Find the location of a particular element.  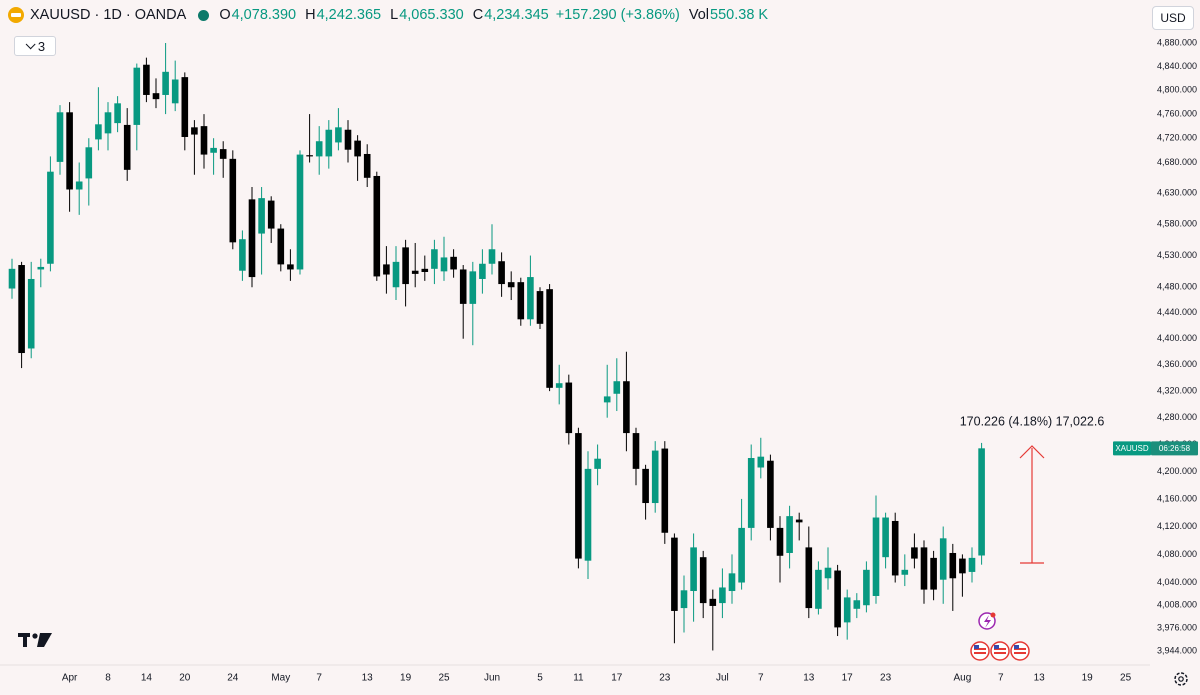

x-tick-label: 19 is located at coordinates (406, 678).